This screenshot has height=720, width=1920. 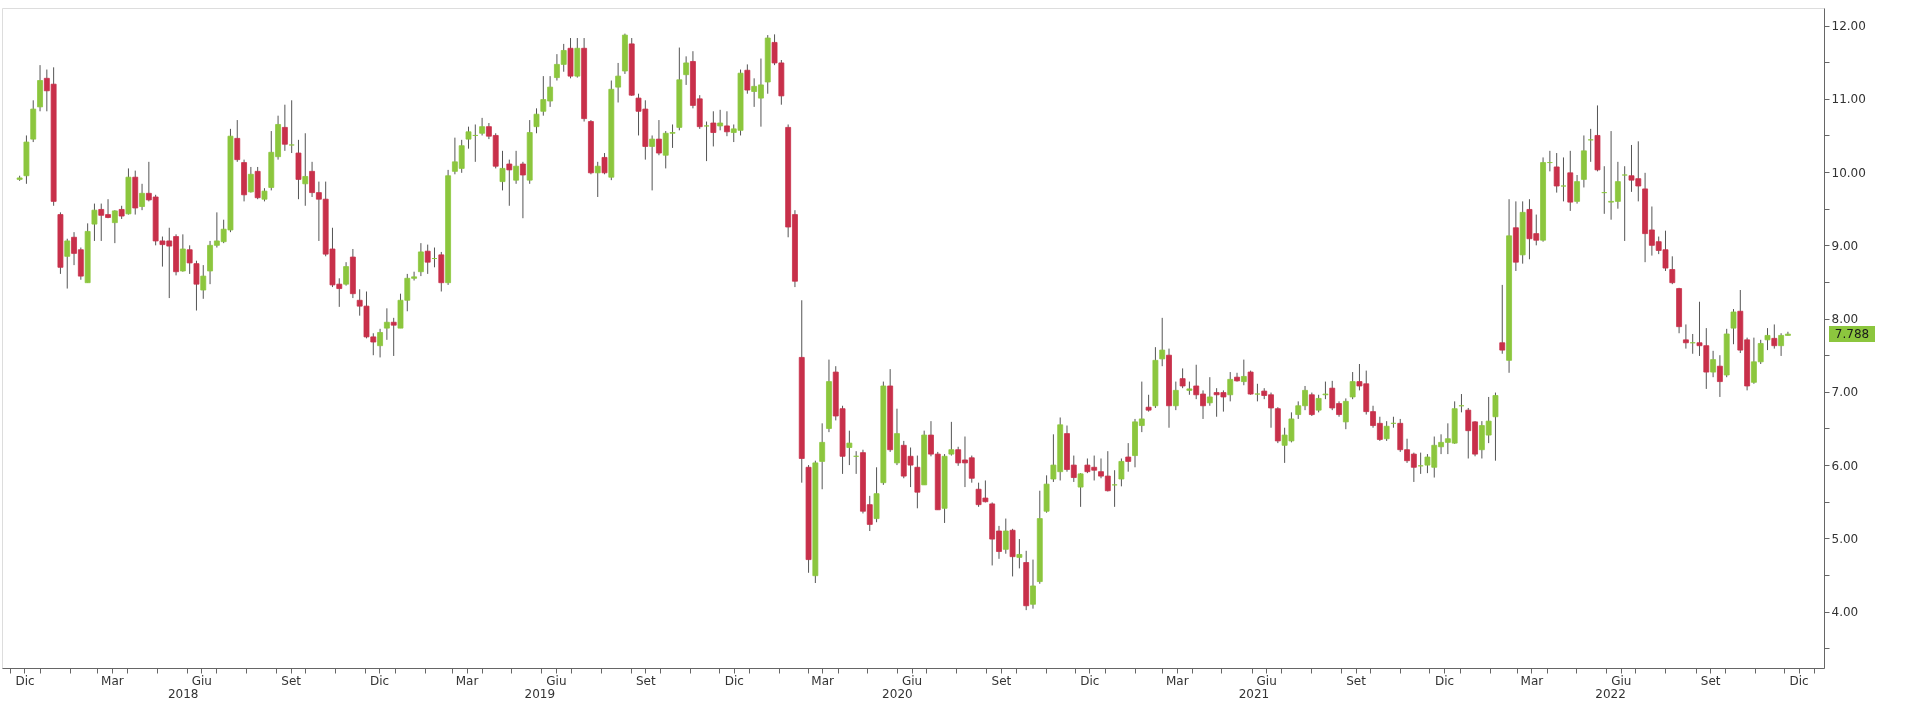 I want to click on x2-tick-label: 2018, so click(x=183, y=693).